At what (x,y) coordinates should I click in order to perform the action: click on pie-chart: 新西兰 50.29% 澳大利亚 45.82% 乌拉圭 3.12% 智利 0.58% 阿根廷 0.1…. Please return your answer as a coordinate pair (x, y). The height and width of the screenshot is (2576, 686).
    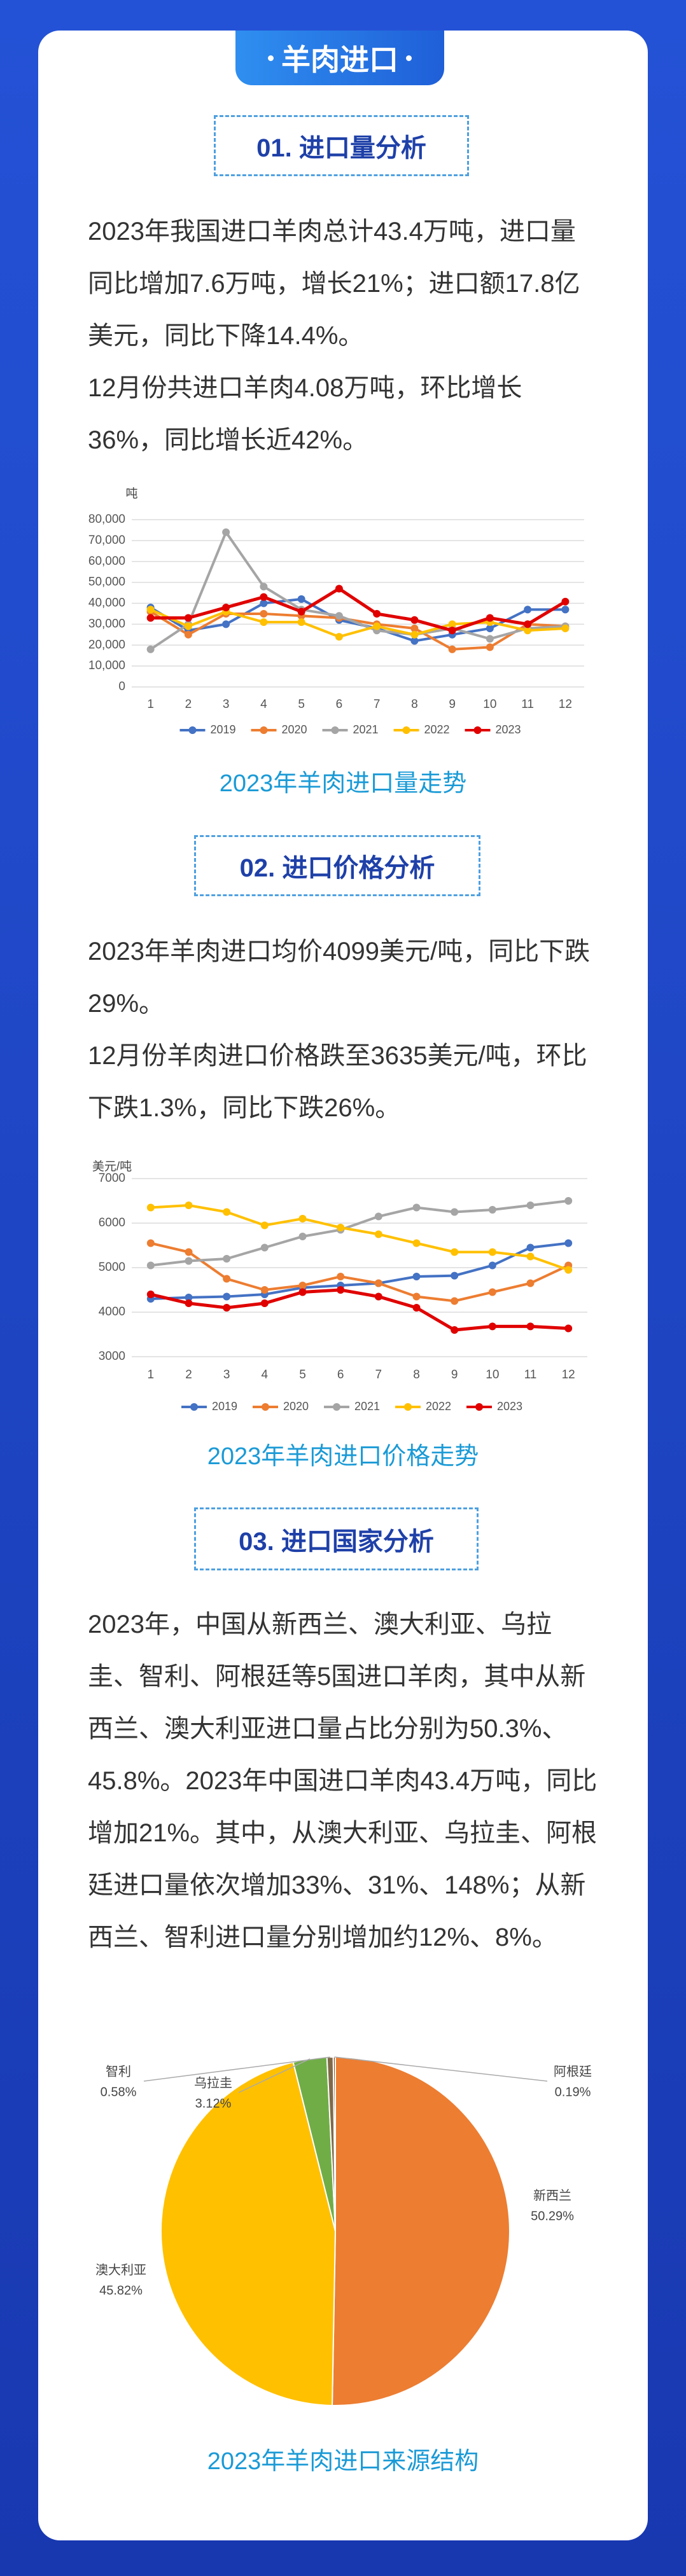
    Looking at the image, I should click on (343, 2231).